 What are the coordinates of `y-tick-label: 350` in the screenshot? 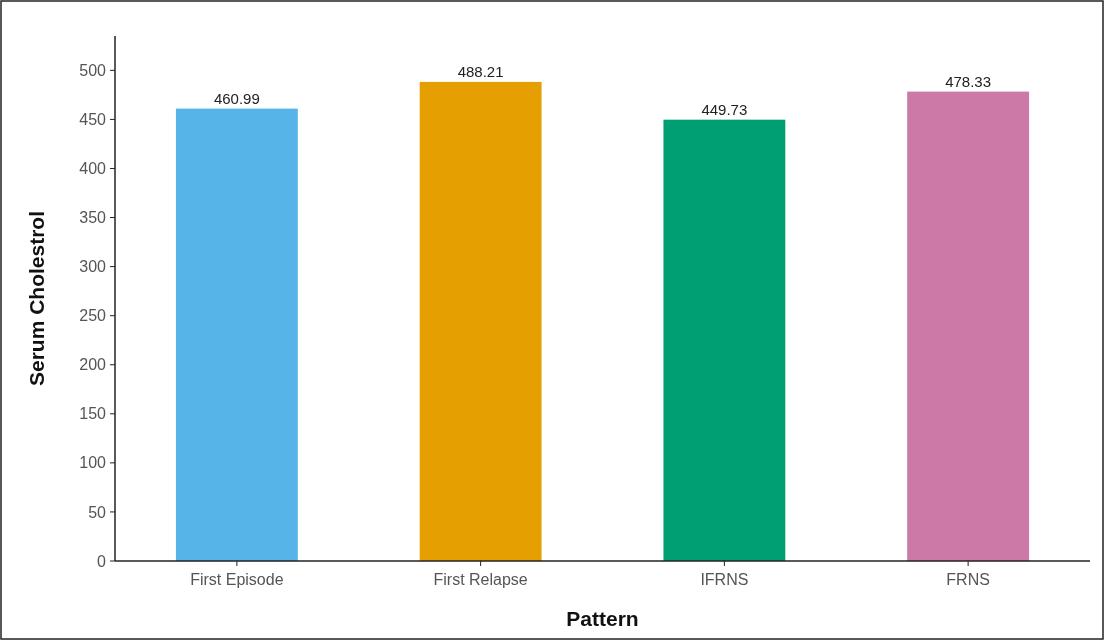 It's located at (93, 218).